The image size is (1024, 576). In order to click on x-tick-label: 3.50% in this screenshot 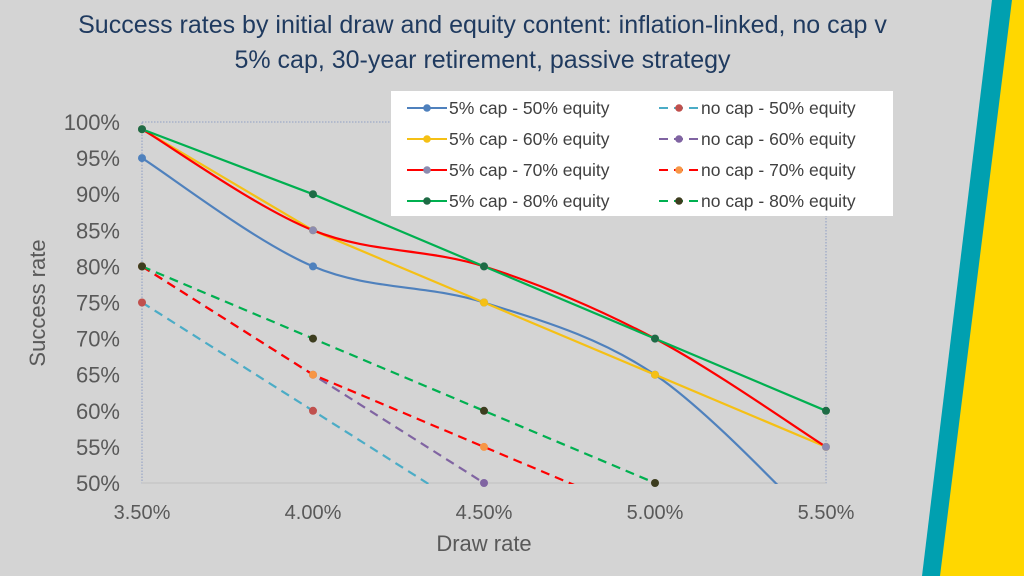, I will do `click(142, 513)`.